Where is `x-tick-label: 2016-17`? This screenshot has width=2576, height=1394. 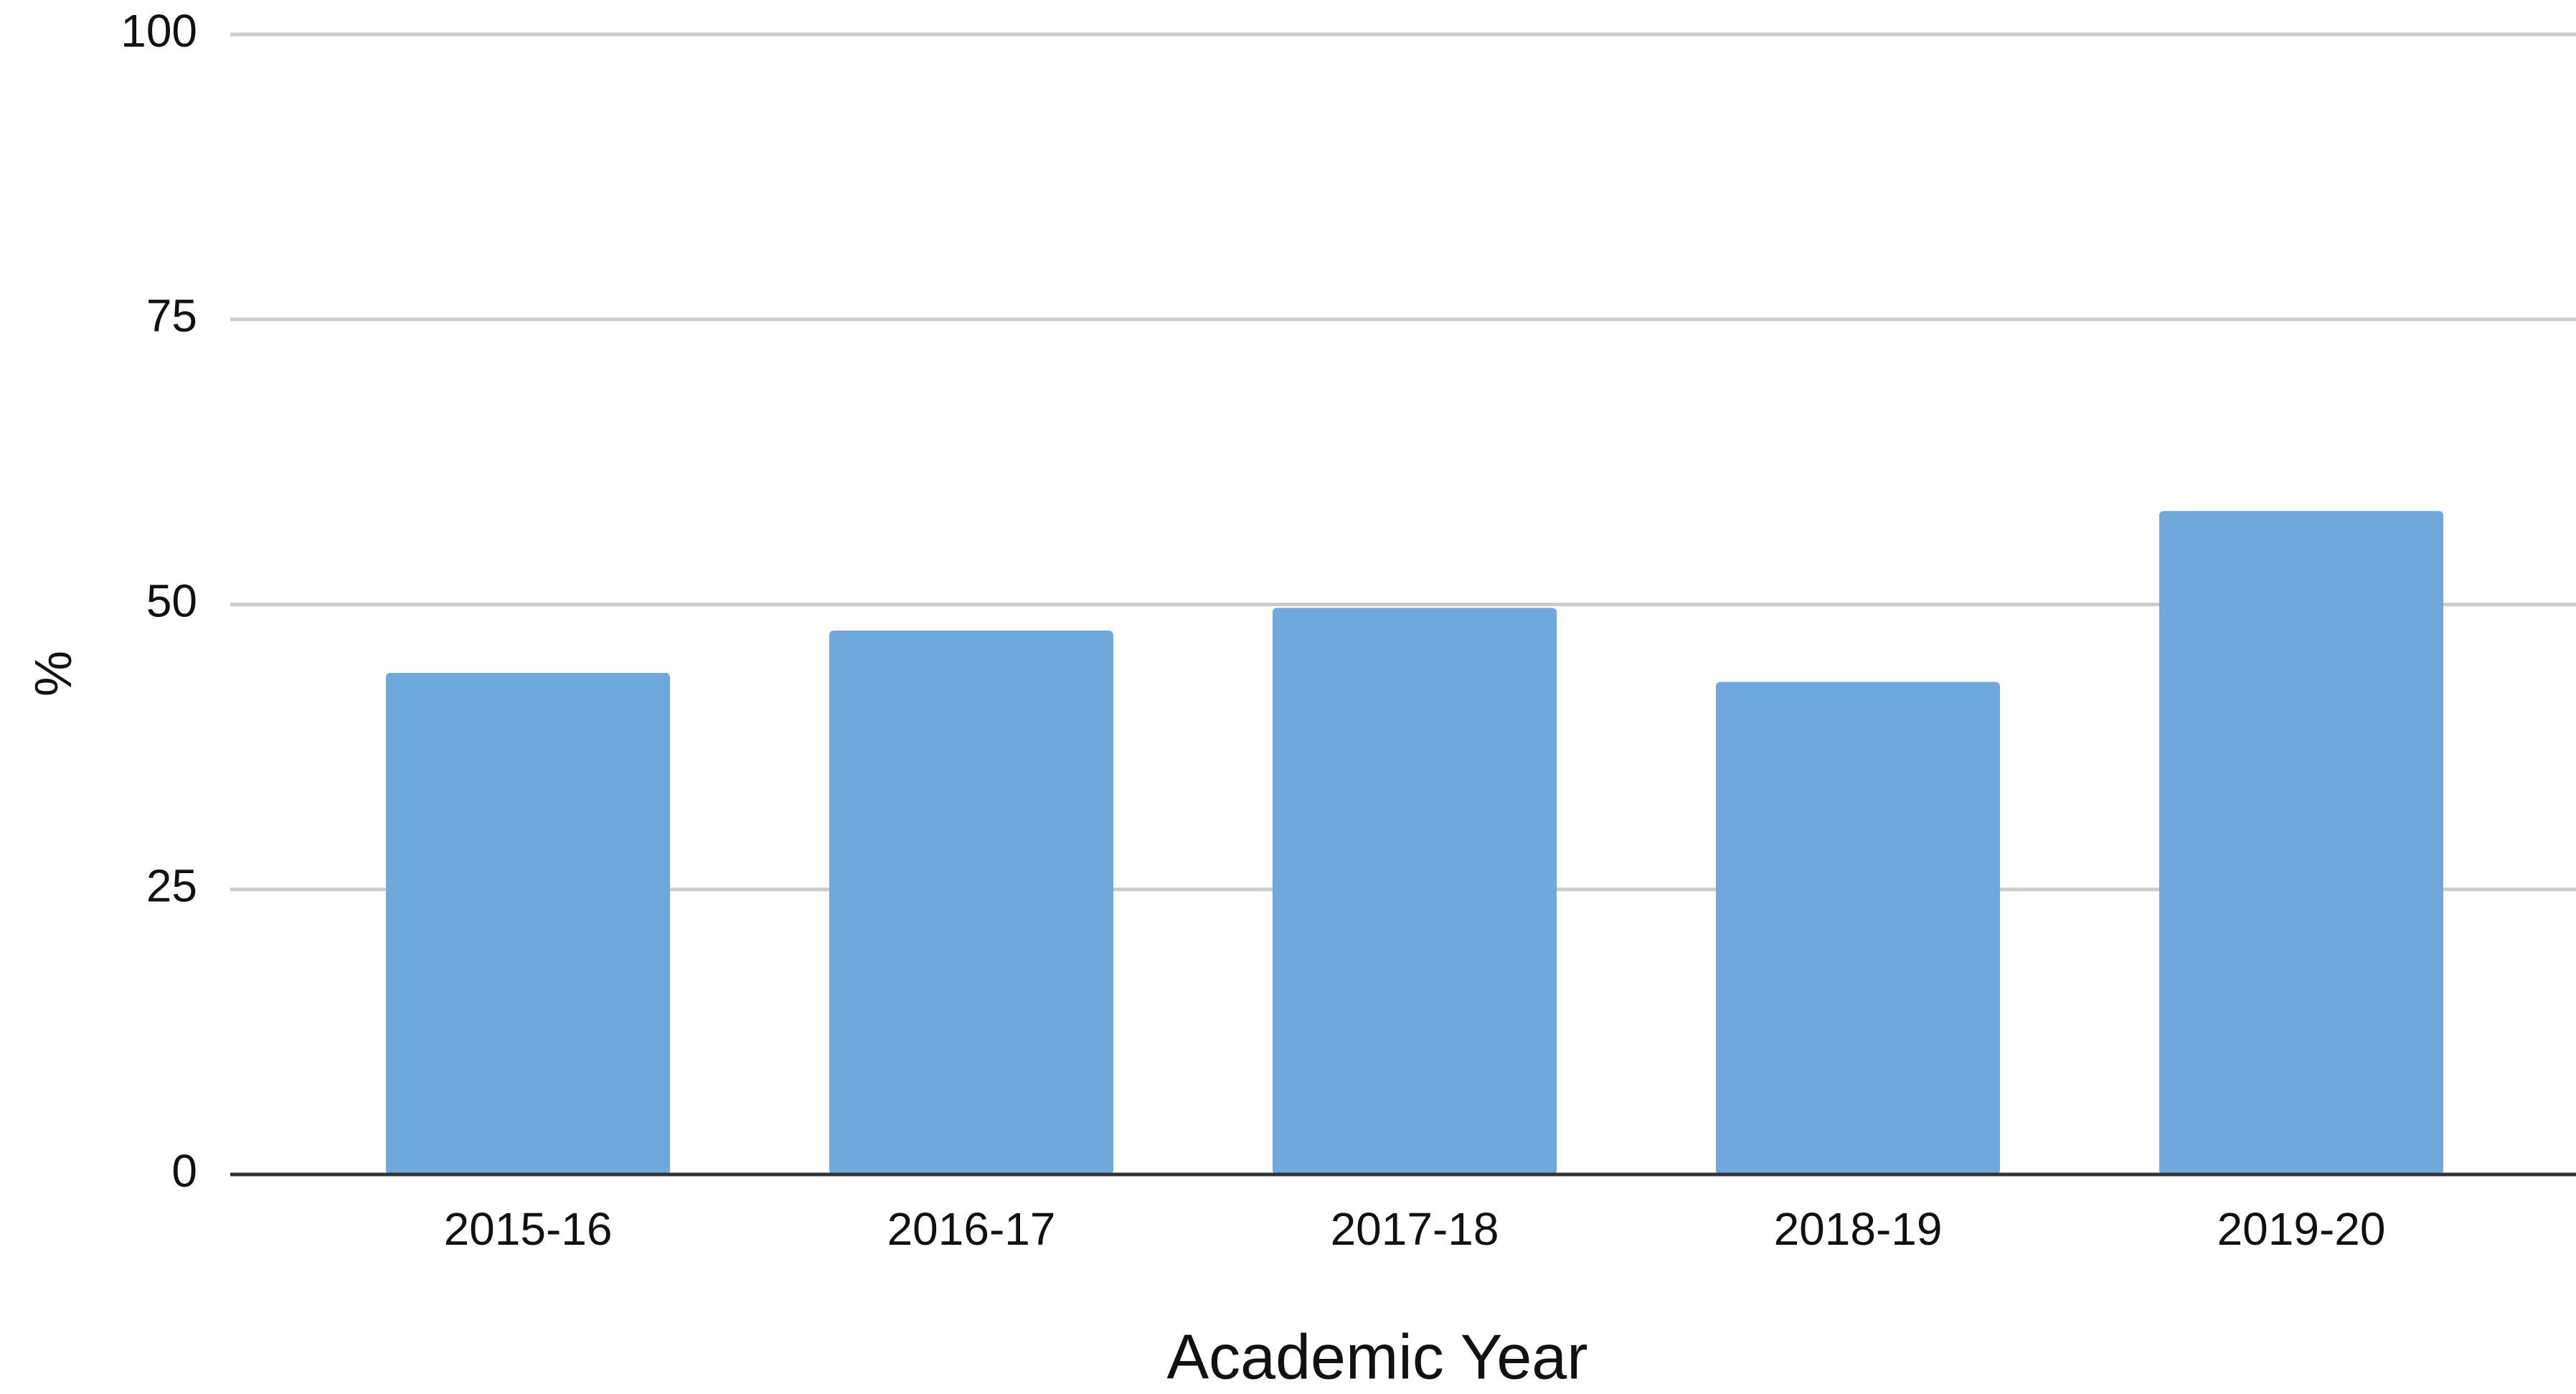
x-tick-label: 2016-17 is located at coordinates (971, 1229).